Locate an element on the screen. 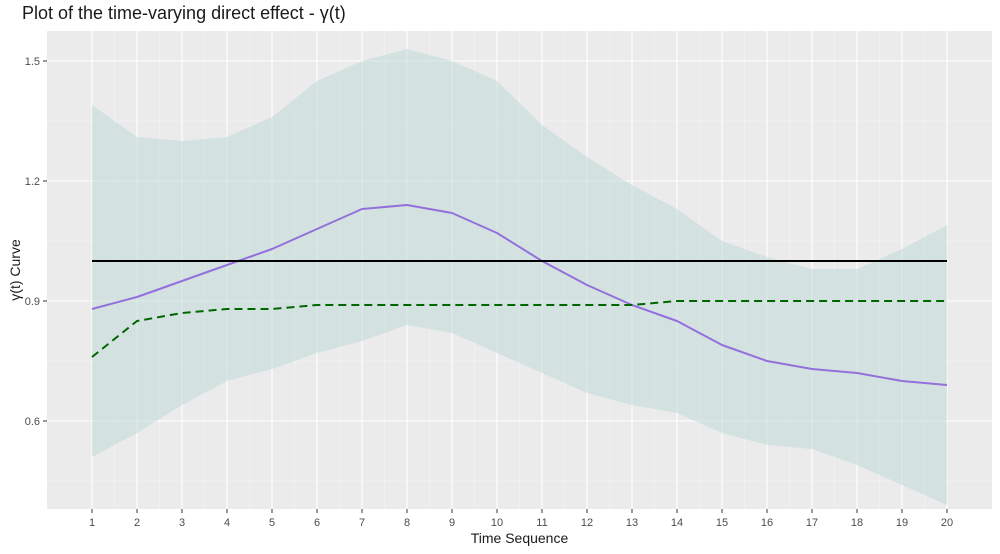  y-tick-label: 1.2 is located at coordinates (32, 182).